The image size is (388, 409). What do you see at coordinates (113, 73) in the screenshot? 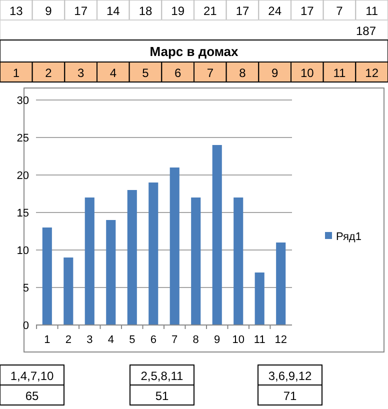
I see `text: 4` at bounding box center [113, 73].